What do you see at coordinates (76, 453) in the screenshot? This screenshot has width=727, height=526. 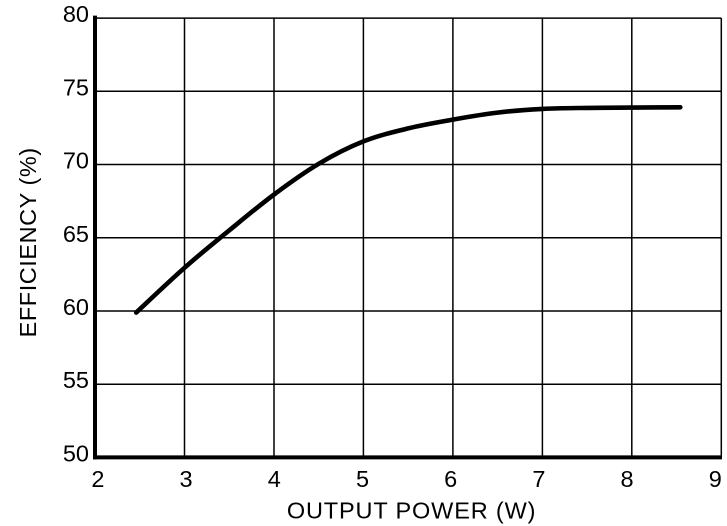 I see `svg-text: 50` at bounding box center [76, 453].